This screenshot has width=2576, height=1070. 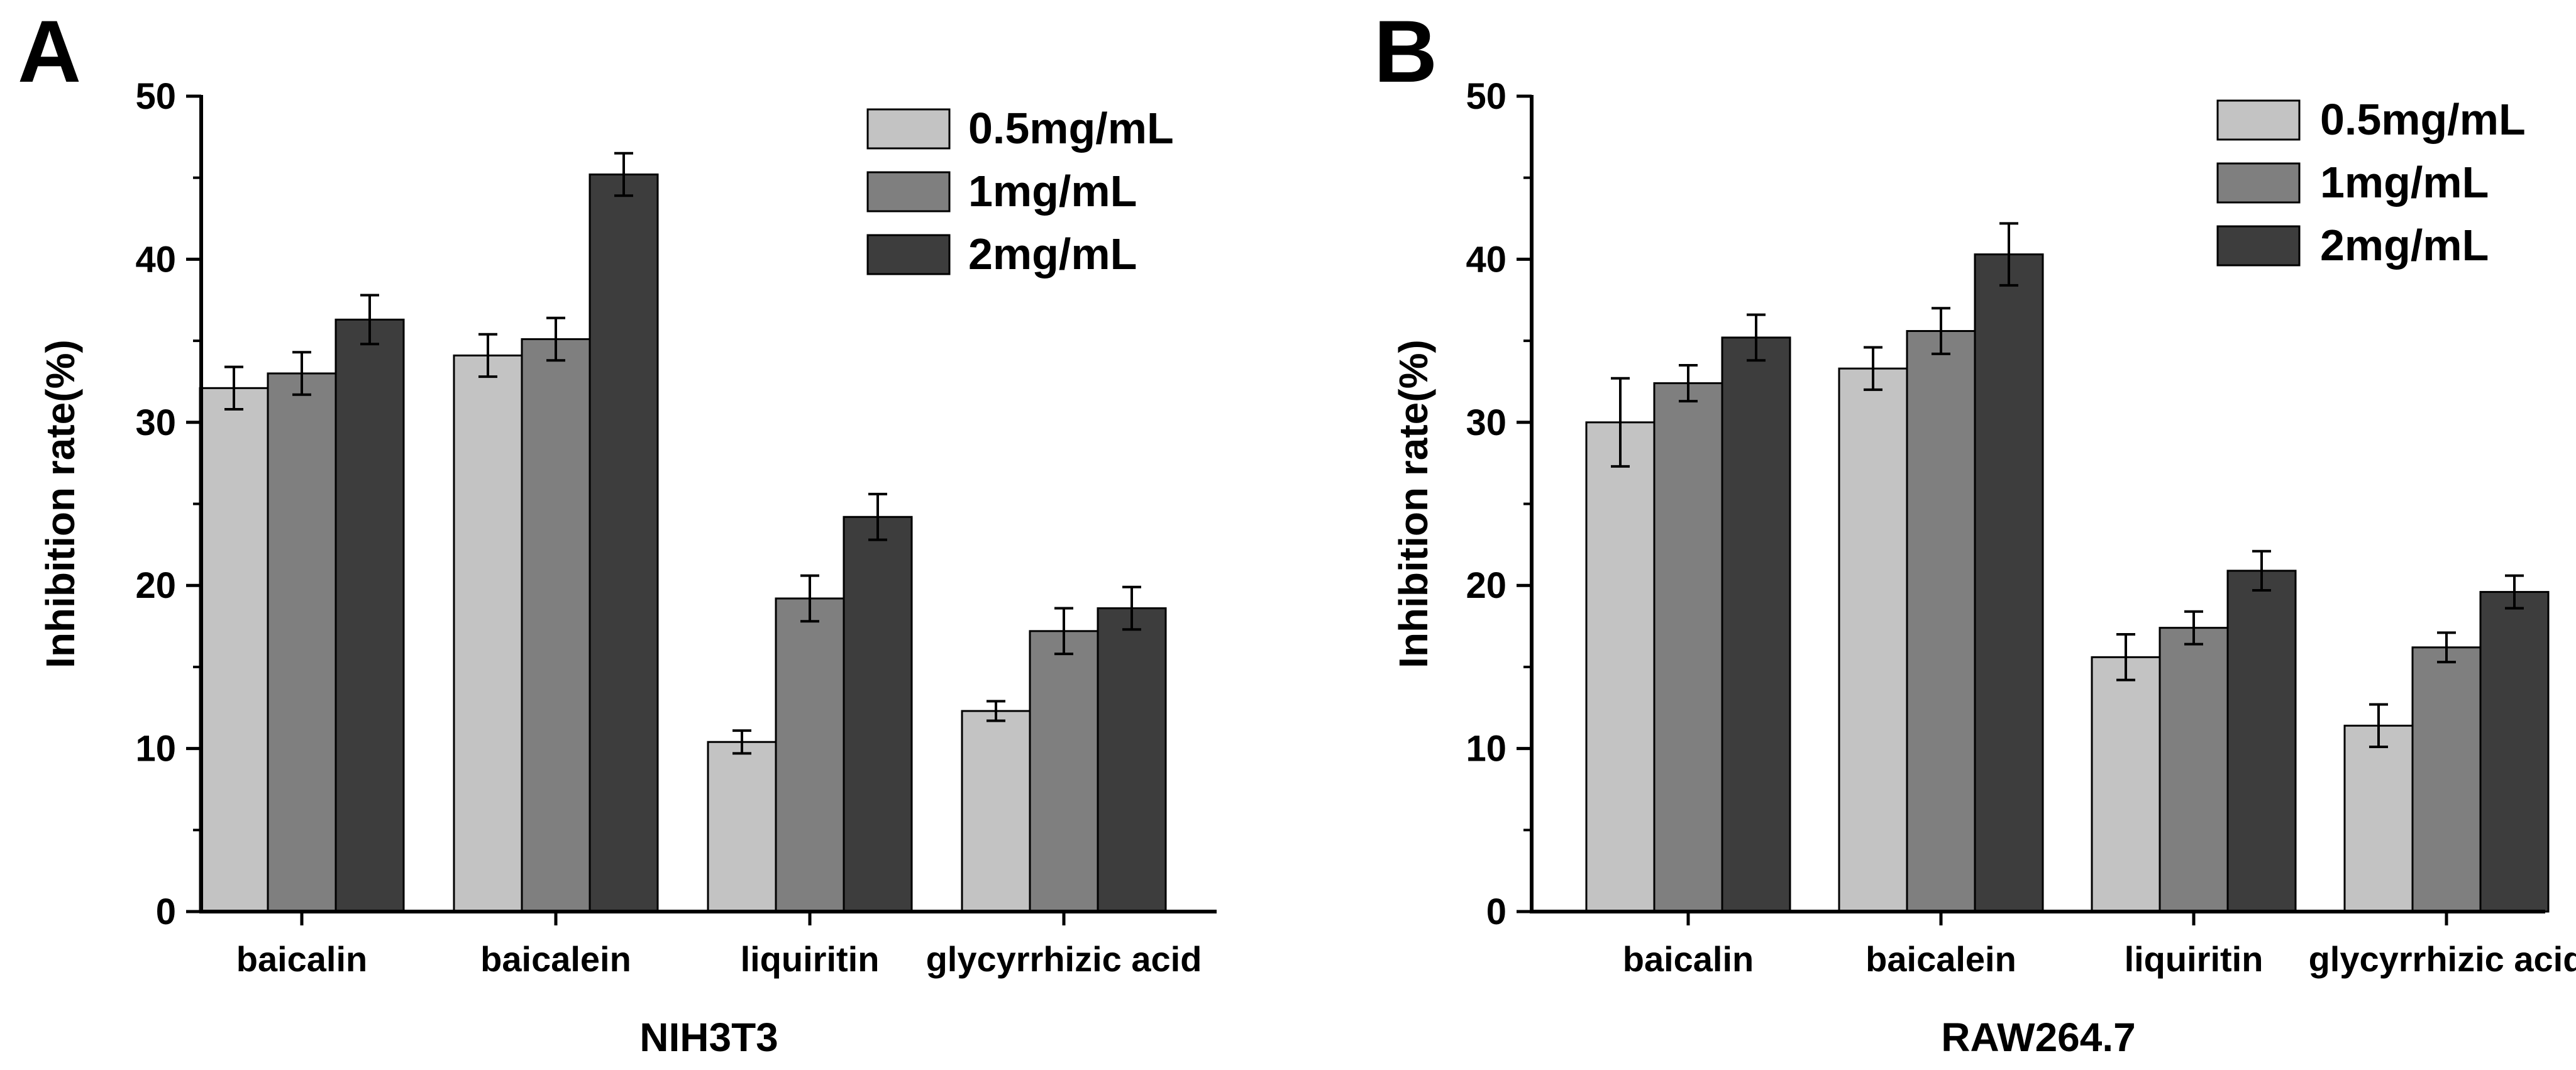 I want to click on panel-b-y-tick-label: 40, so click(x=1486, y=259).